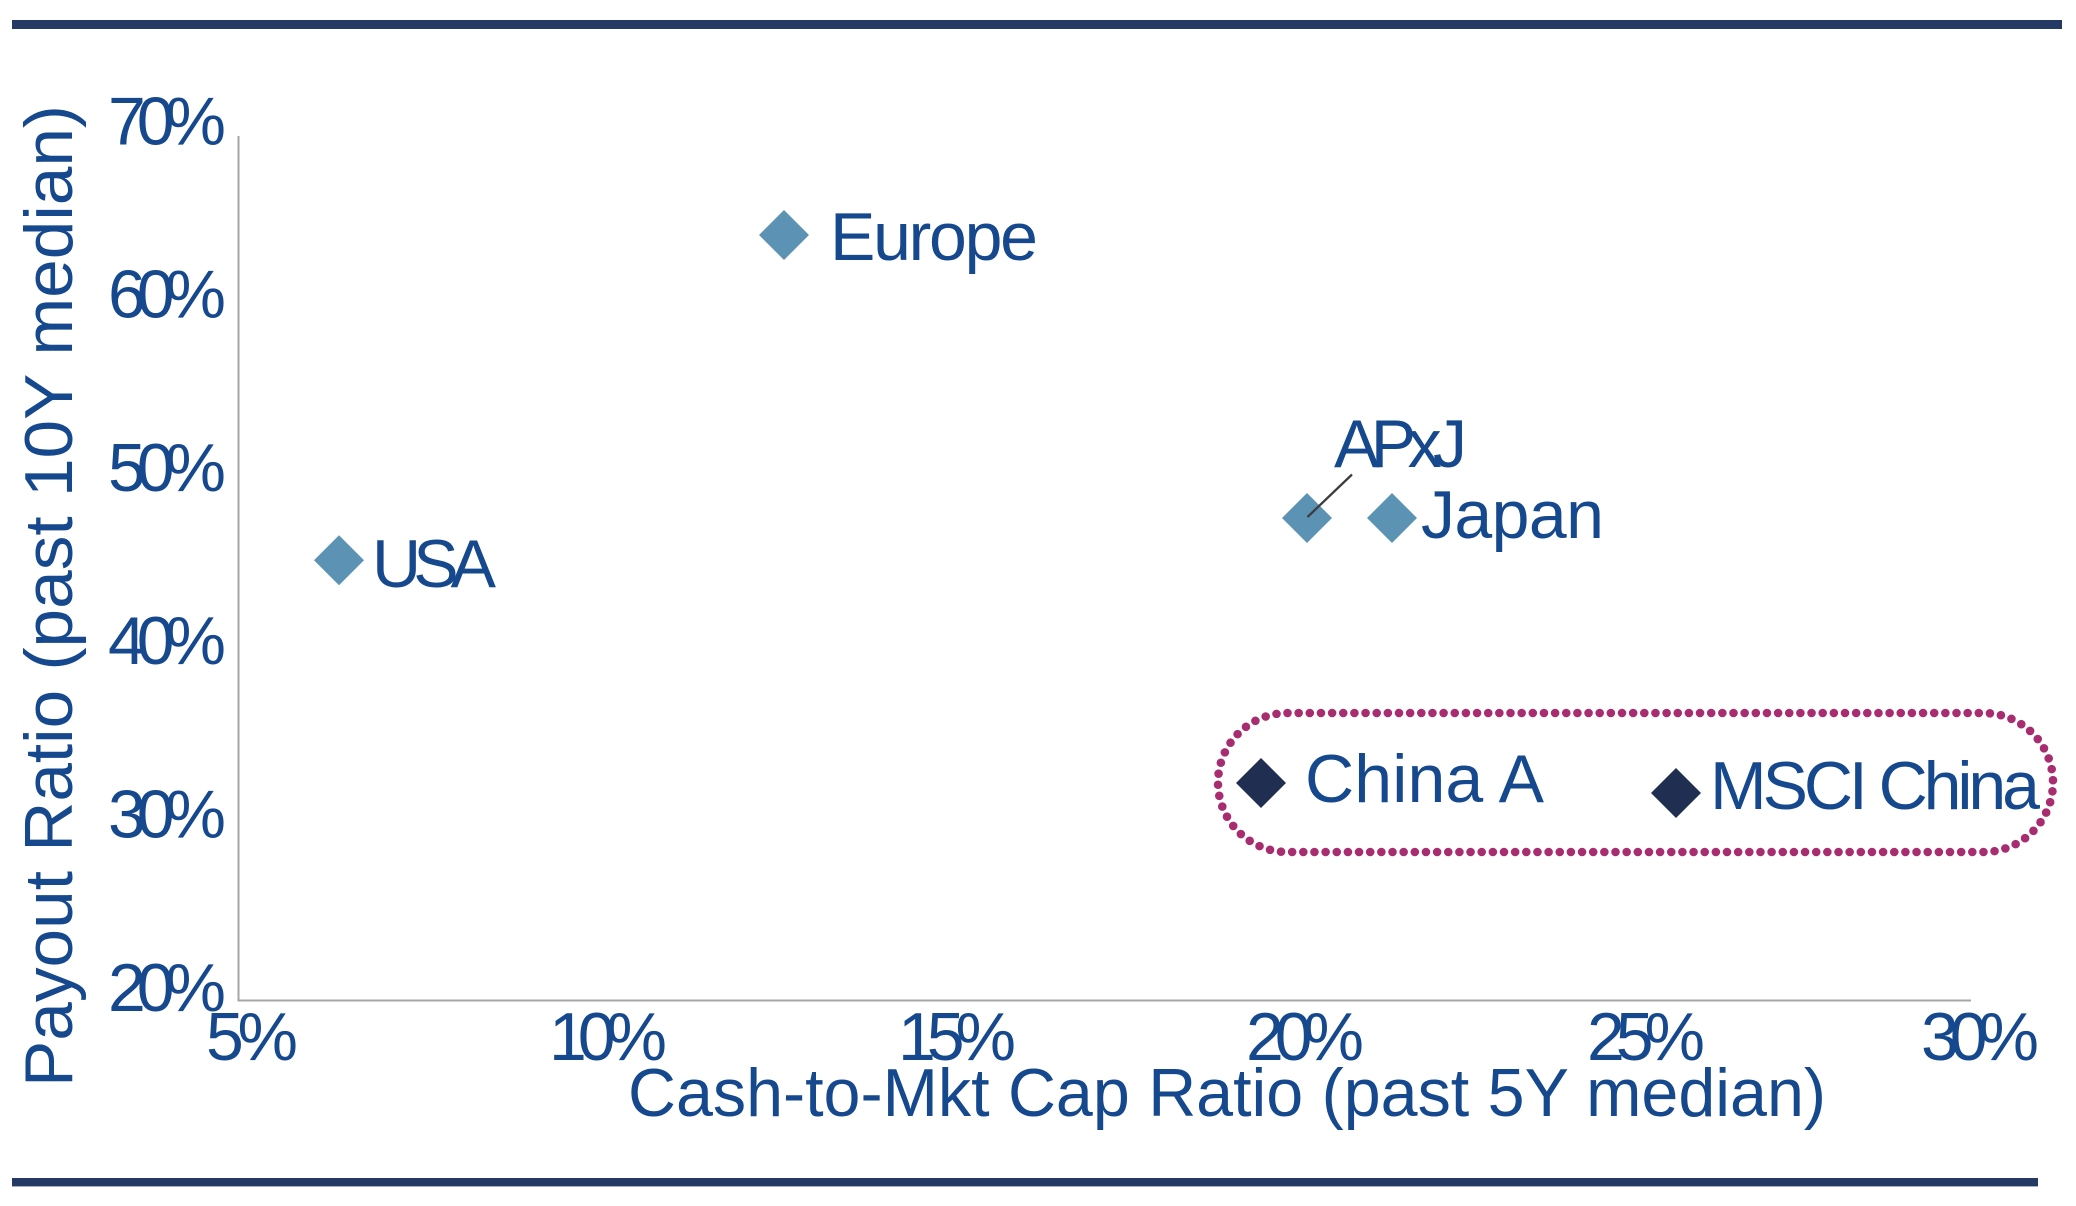 The width and height of the screenshot is (2076, 1206). Describe the element at coordinates (1425, 779) in the screenshot. I see `svg-text: China A` at that location.